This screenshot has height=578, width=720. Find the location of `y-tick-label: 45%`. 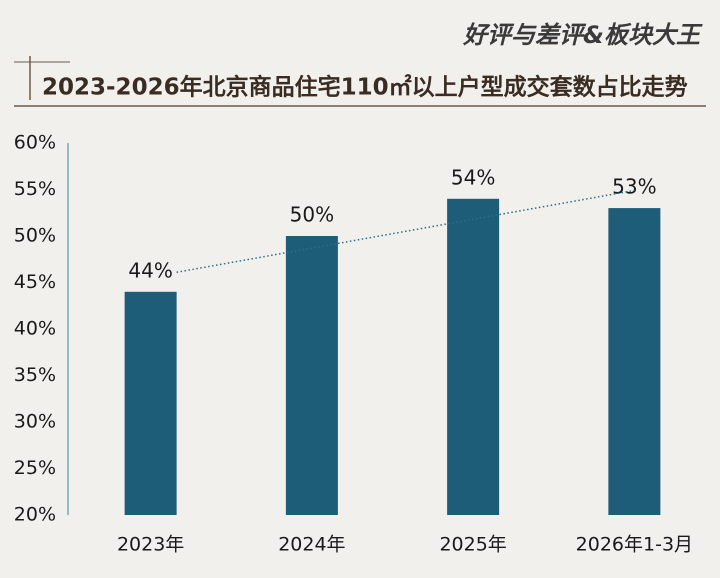

y-tick-label: 45% is located at coordinates (35, 282).